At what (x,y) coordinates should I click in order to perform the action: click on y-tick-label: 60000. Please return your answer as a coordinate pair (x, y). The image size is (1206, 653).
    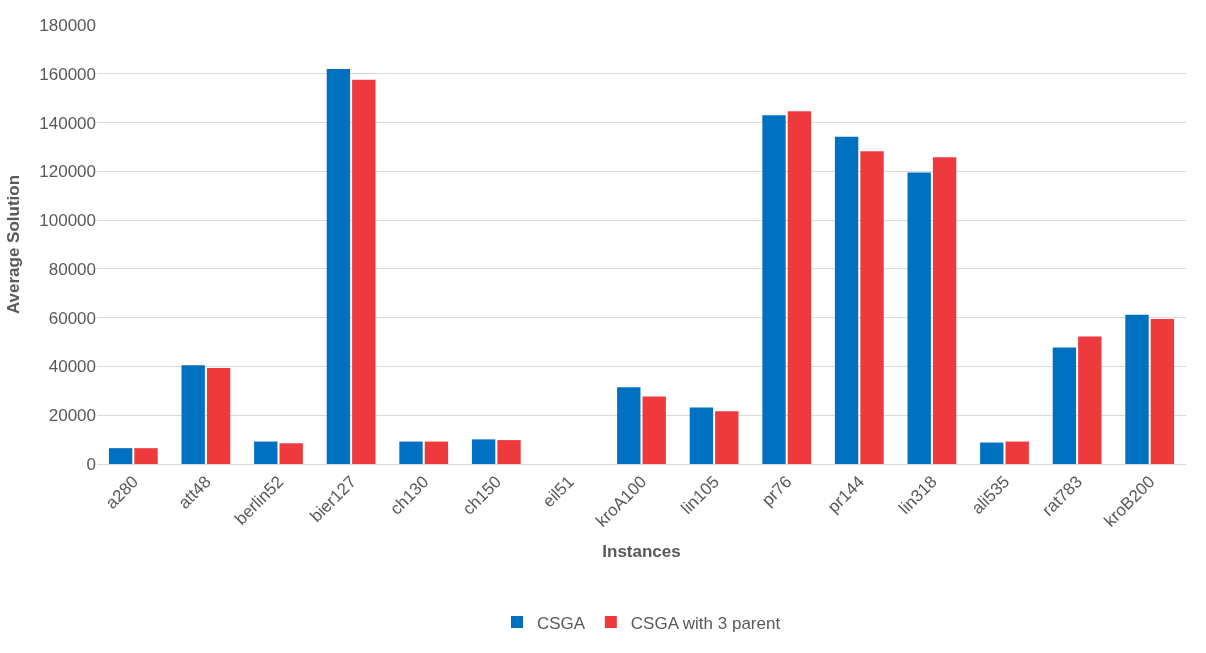
    Looking at the image, I should click on (72, 318).